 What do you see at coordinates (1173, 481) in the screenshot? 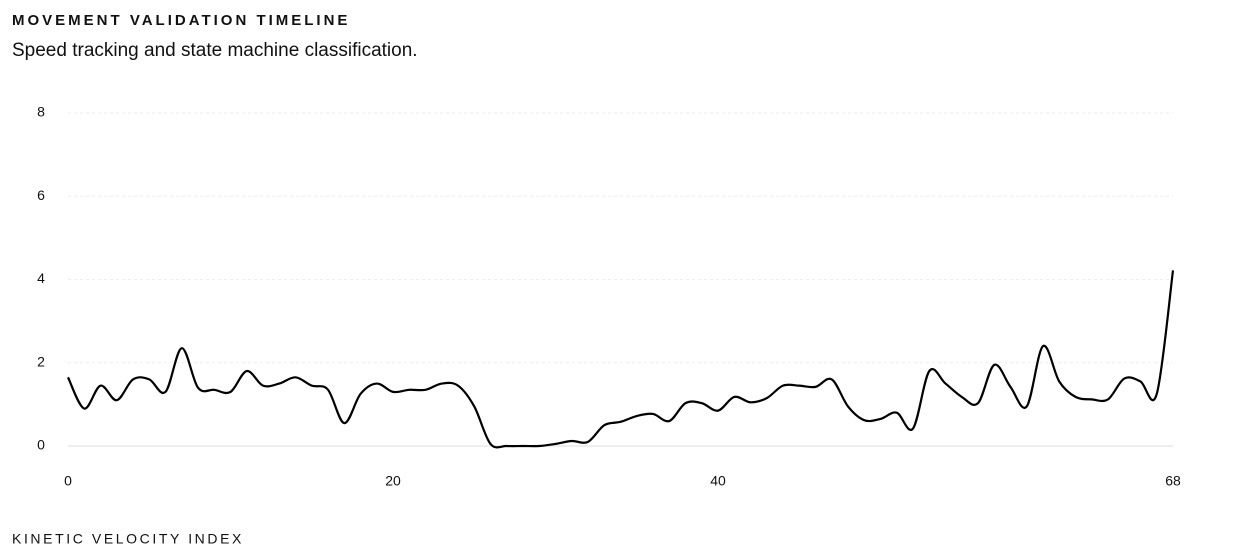
I see `x-tick-label: 68` at bounding box center [1173, 481].